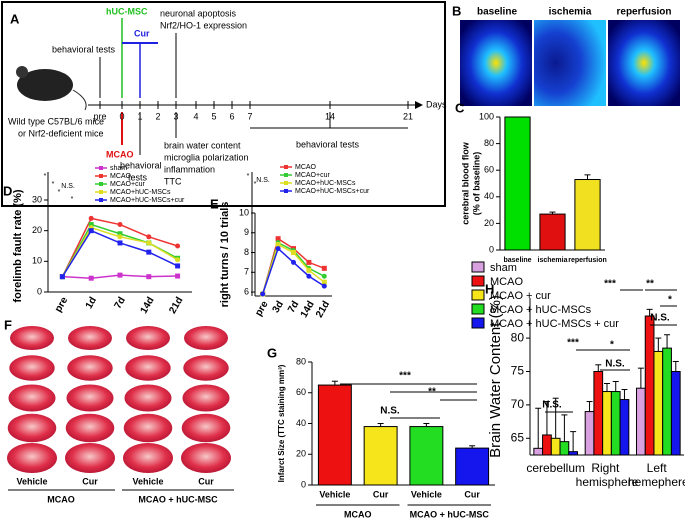 The height and width of the screenshot is (530, 685). Describe the element at coordinates (140, 192) in the screenshot. I see `legend-label: MCAO+hUC-MSCs` at that location.